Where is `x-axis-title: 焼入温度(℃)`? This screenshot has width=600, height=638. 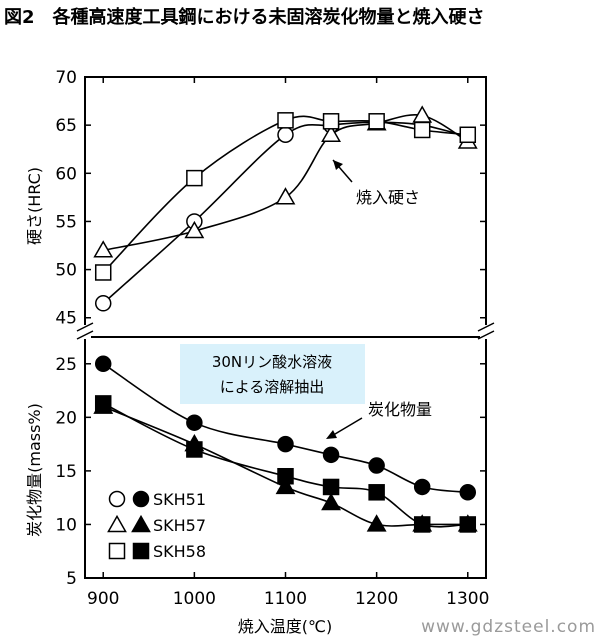
x-axis-title: 焼入温度(℃) is located at coordinates (285, 626).